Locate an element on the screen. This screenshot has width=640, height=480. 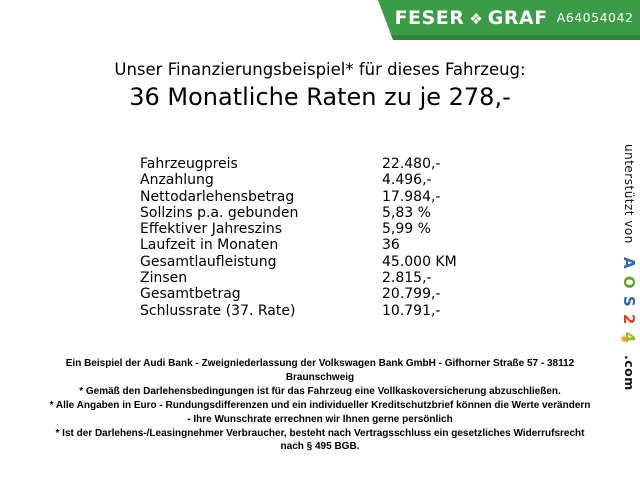
finance-label: Fahrzeugpreis is located at coordinates (189, 164).